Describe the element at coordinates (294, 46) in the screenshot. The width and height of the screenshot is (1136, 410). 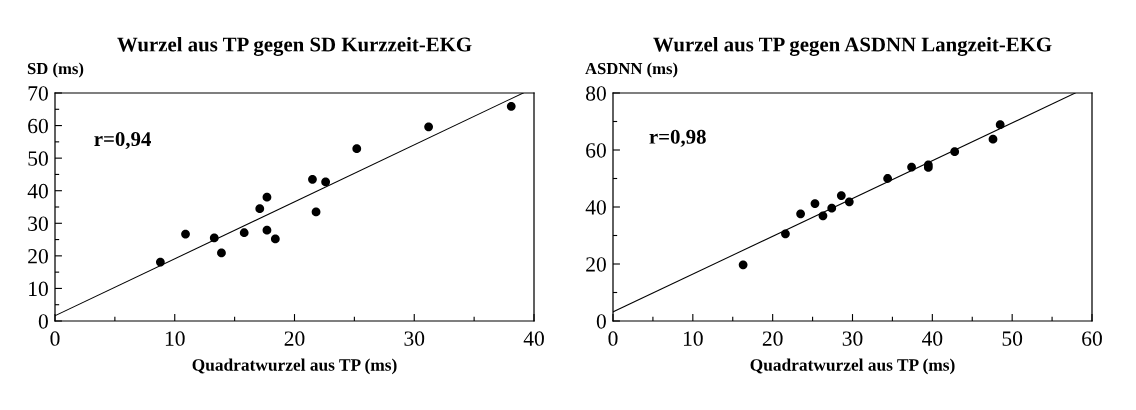
I see `chart-title: Wurzel aus TP gegen SD Kurzzeit-EKG` at that location.